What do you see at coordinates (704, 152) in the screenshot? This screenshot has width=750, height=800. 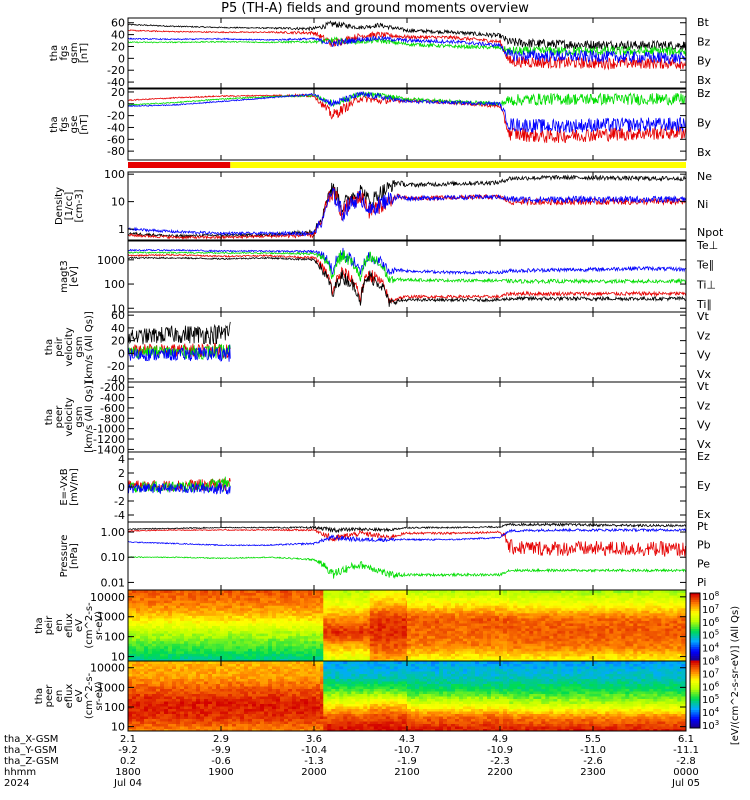 I see `legend-label: Bx` at bounding box center [704, 152].